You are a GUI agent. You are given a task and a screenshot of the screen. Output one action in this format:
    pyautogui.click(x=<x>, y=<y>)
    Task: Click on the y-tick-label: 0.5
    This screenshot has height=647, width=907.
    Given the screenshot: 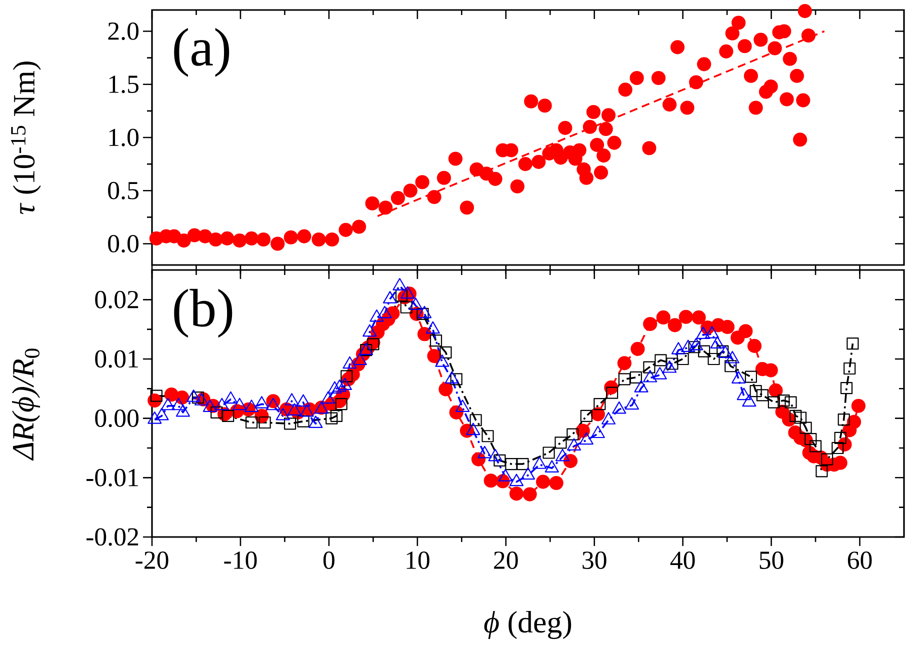 What is the action you would take?
    pyautogui.click(x=123, y=191)
    